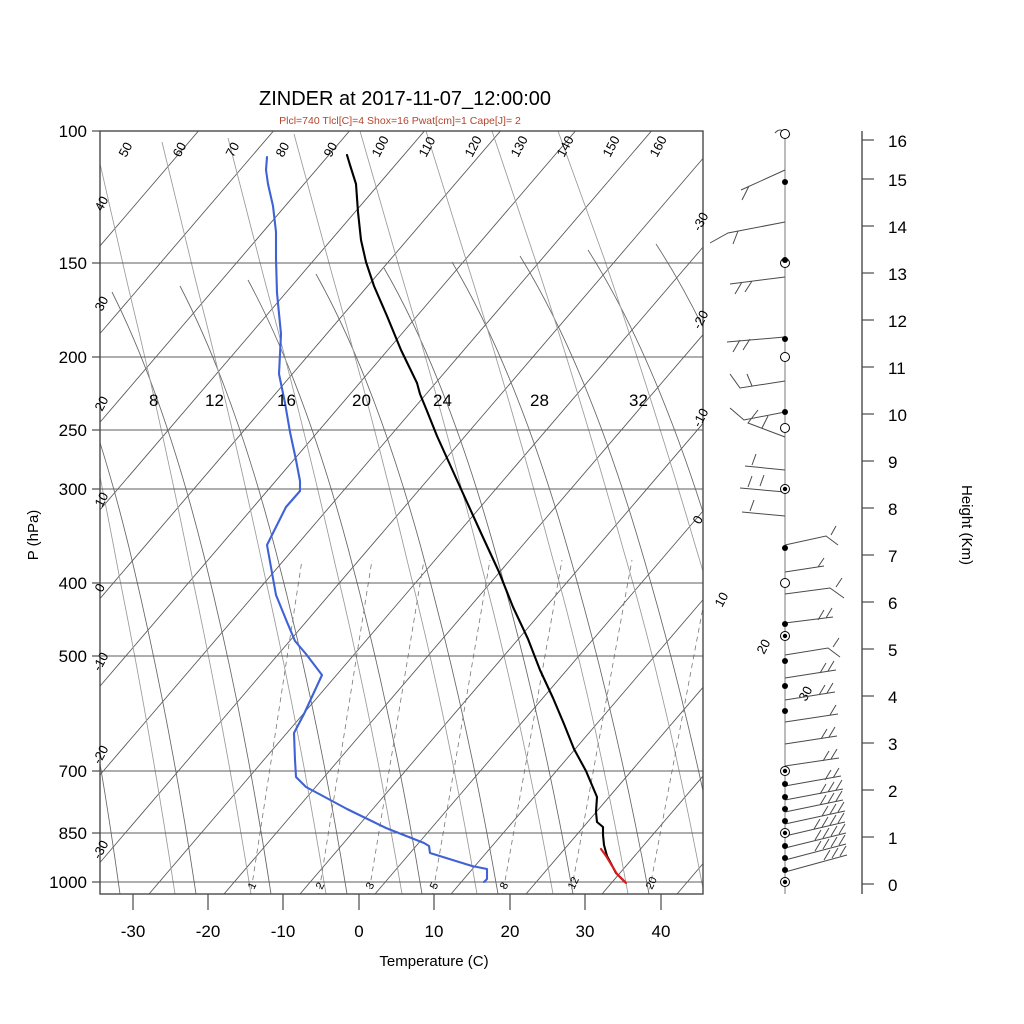  What do you see at coordinates (897, 321) in the screenshot?
I see `height-tick-label: 12` at bounding box center [897, 321].